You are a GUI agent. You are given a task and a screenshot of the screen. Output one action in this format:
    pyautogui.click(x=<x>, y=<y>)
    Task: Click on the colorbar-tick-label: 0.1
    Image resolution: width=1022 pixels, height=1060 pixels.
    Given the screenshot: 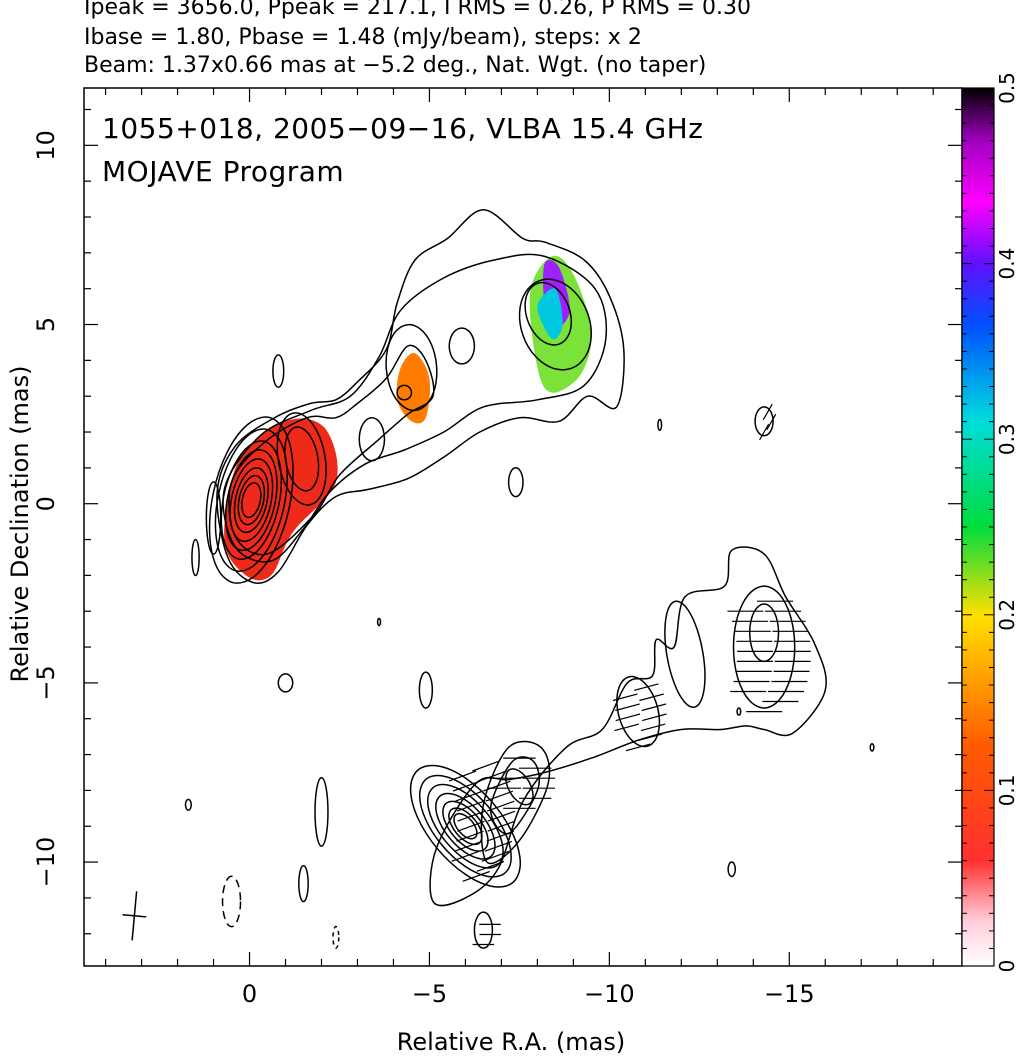 What is the action you would take?
    pyautogui.click(x=1007, y=790)
    